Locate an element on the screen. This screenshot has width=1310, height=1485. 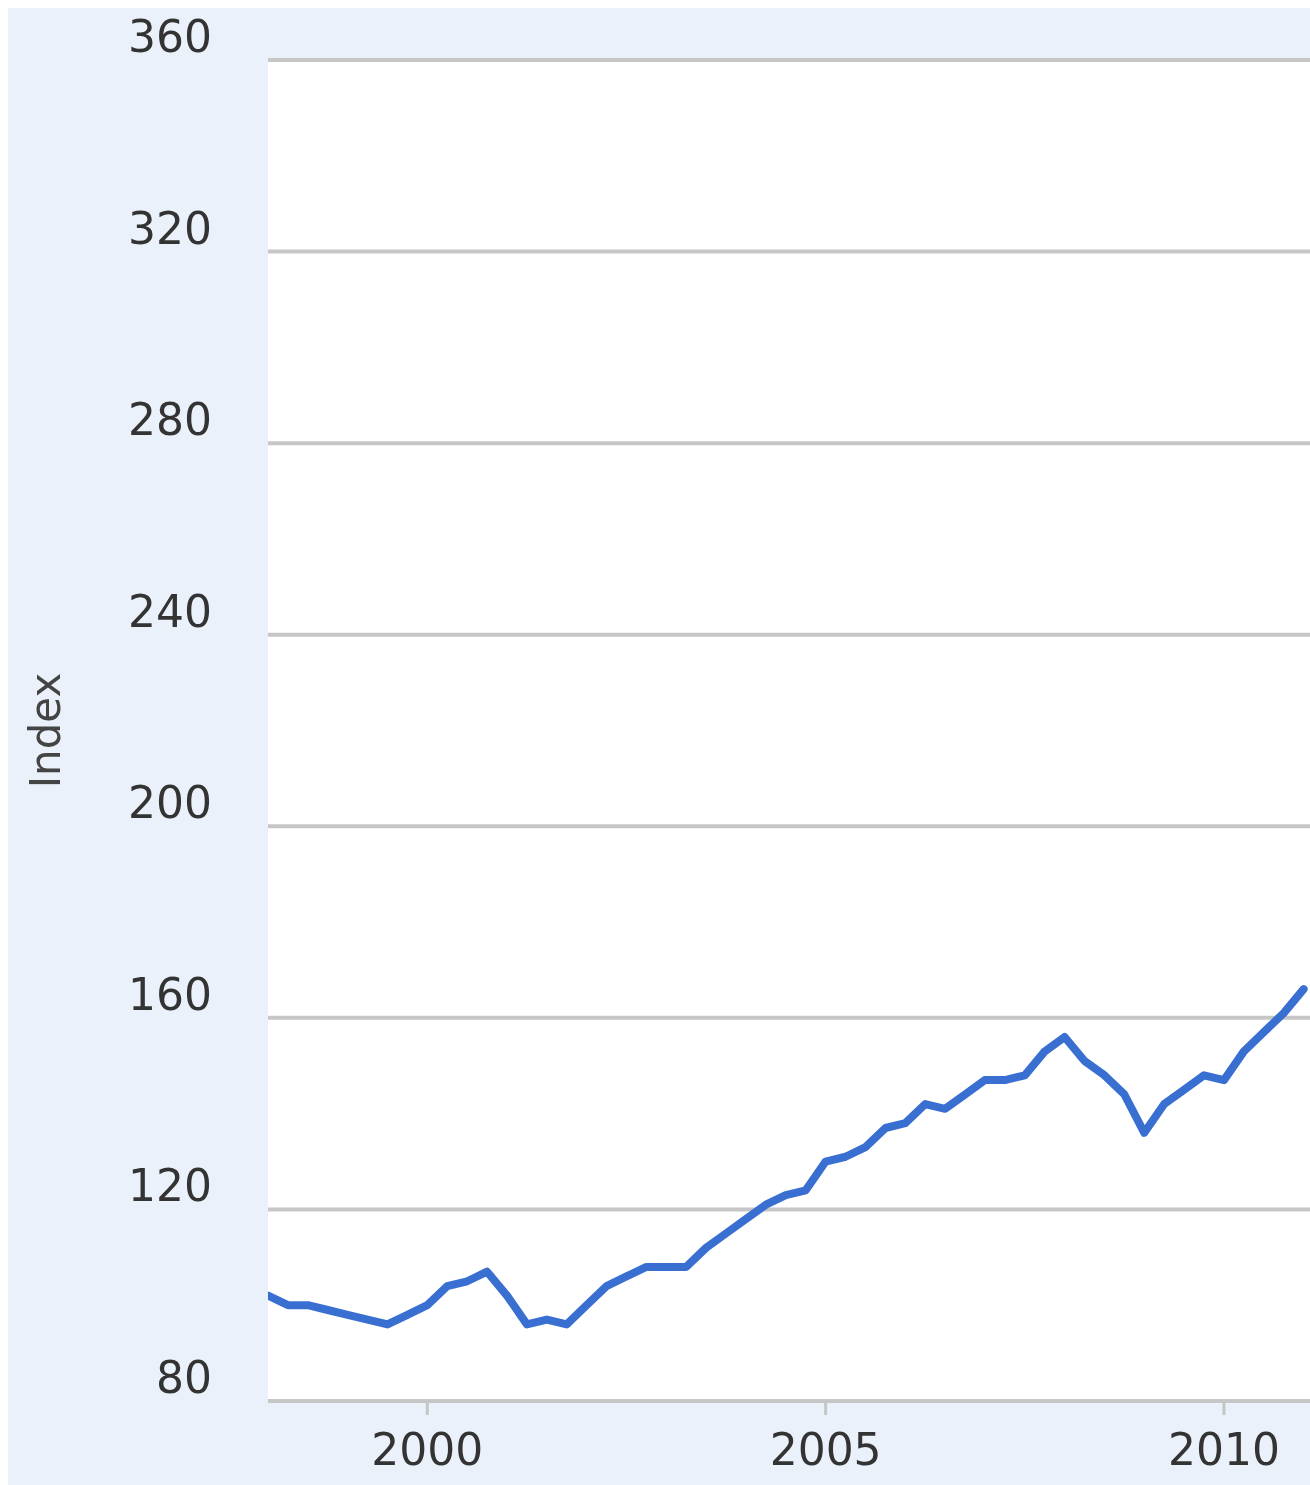
y-tick-label: 320 is located at coordinates (170, 228).